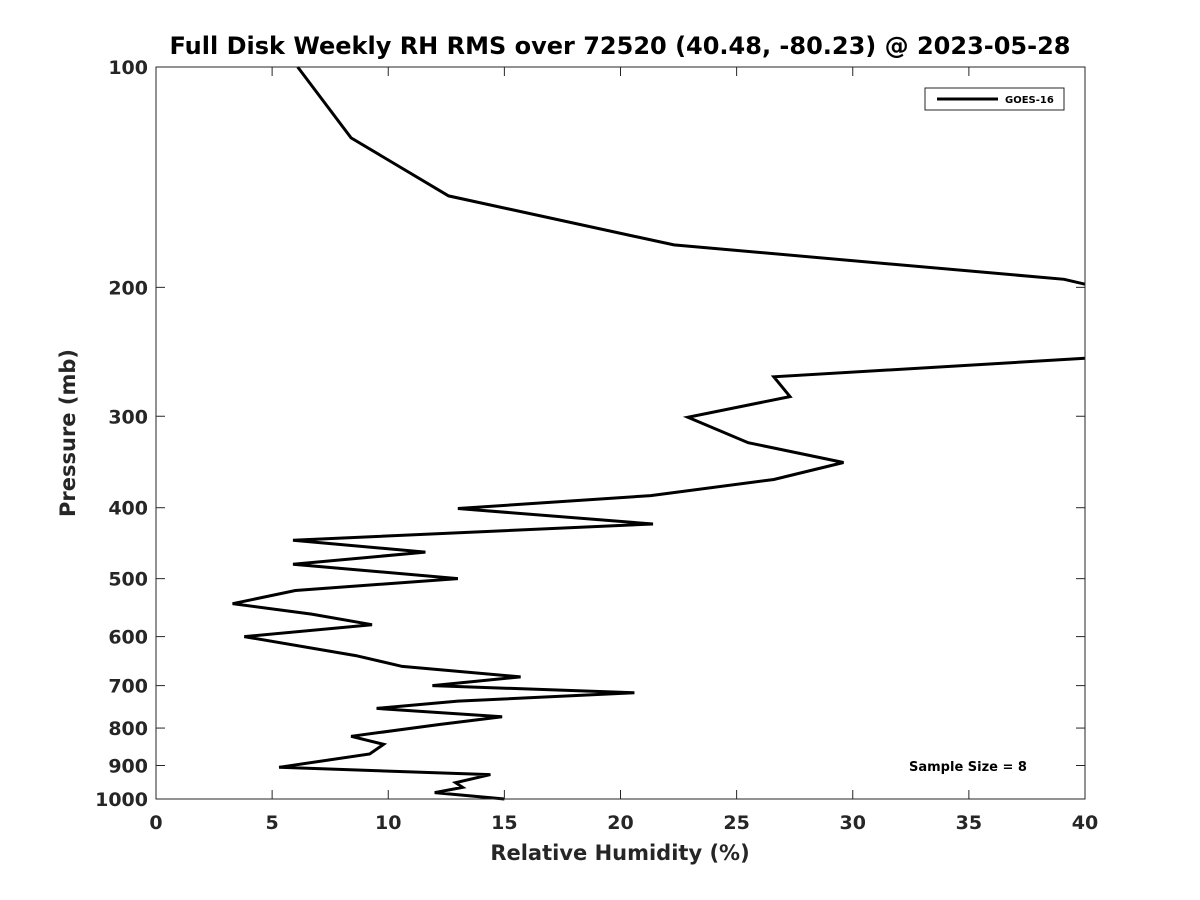  What do you see at coordinates (128, 68) in the screenshot?
I see `y-tick-label-100: 100` at bounding box center [128, 68].